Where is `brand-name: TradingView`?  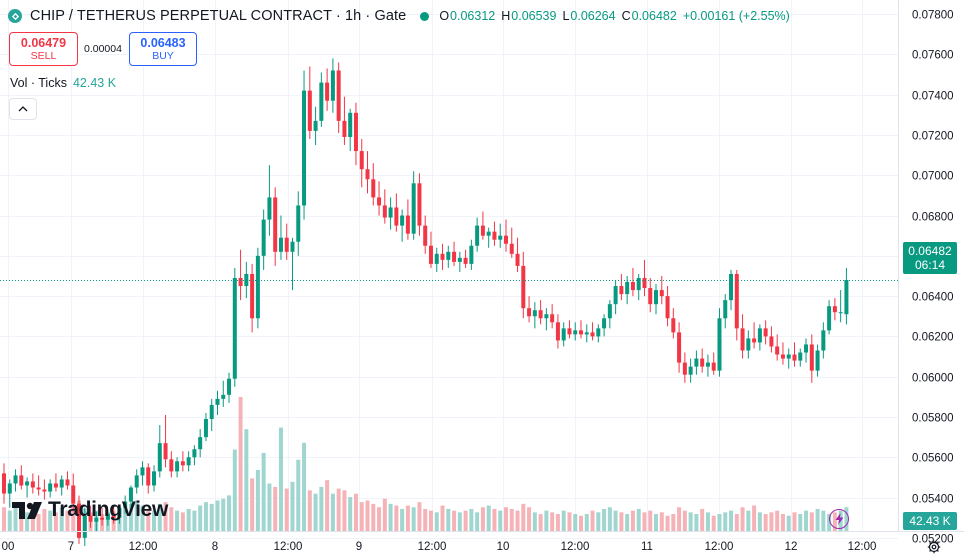 brand-name: TradingView is located at coordinates (108, 509).